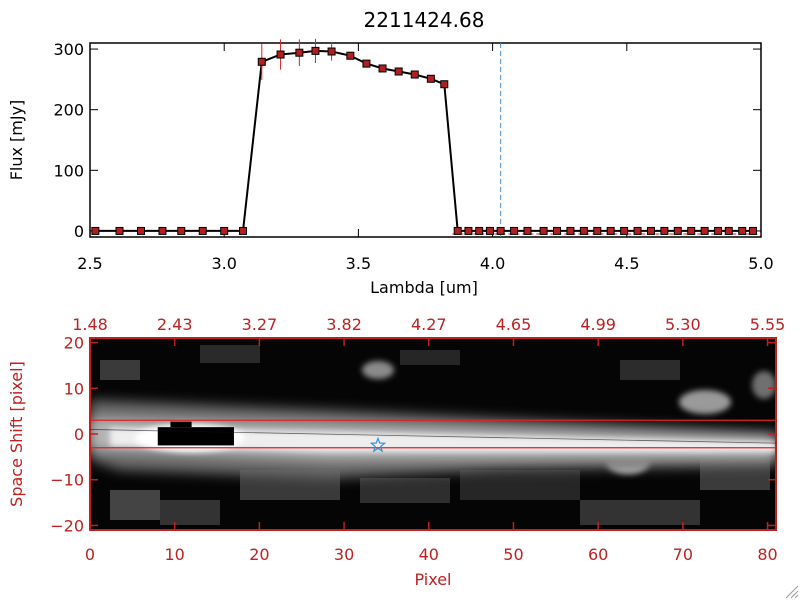 Image resolution: width=800 pixels, height=604 pixels. What do you see at coordinates (68, 110) in the screenshot?
I see `y-tick-label: 200` at bounding box center [68, 110].